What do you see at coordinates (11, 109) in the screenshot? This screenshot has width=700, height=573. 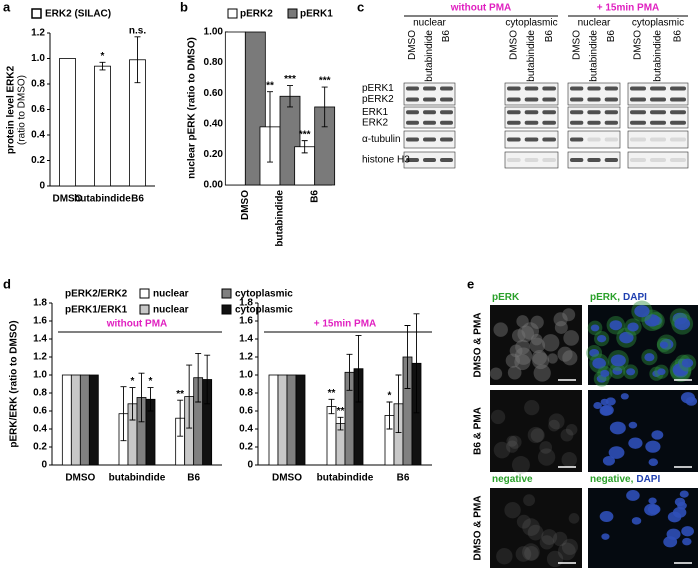 I see `y-axis-label: protein level ERK2` at bounding box center [11, 109].